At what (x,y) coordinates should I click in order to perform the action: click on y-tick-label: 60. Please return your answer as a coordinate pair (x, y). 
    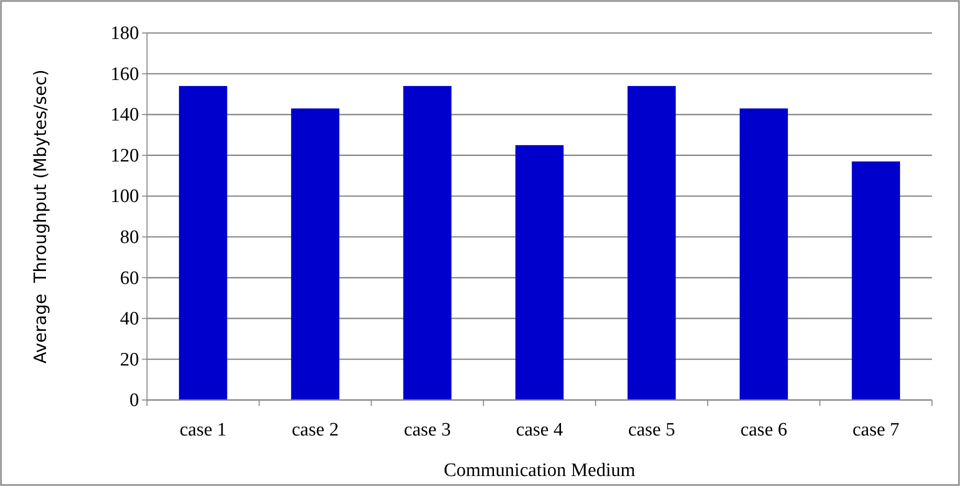
    Looking at the image, I should click on (129, 278).